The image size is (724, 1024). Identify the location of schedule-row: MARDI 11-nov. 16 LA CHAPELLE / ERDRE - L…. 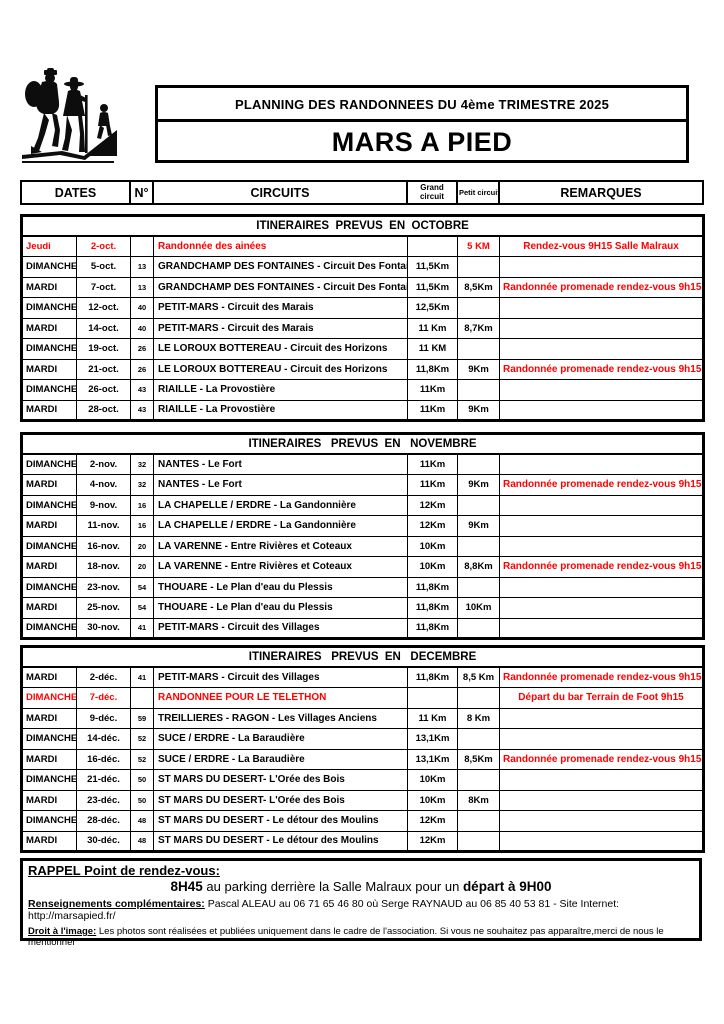
(362, 526).